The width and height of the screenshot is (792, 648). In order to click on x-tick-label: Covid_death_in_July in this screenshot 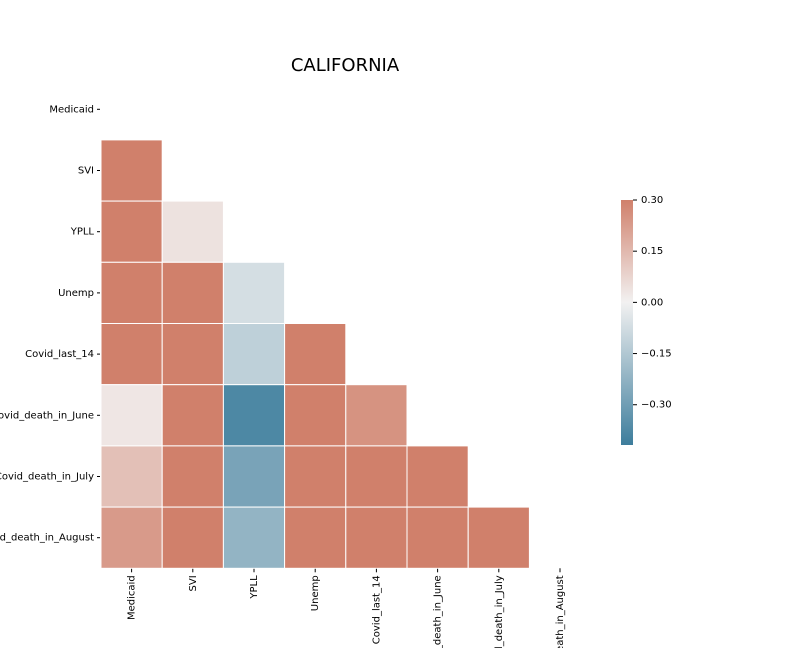, I will do `click(499, 611)`.